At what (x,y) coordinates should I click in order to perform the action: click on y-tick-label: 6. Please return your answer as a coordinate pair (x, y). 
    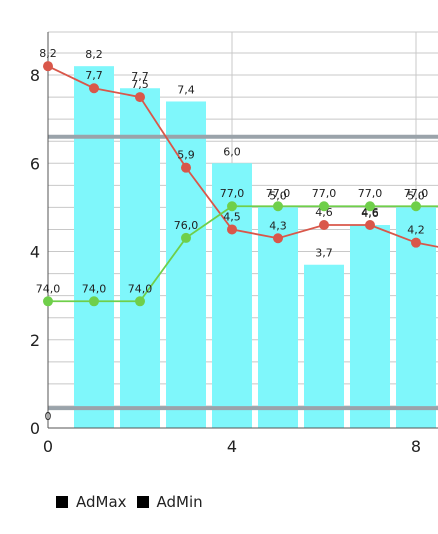
    Looking at the image, I should click on (35, 163).